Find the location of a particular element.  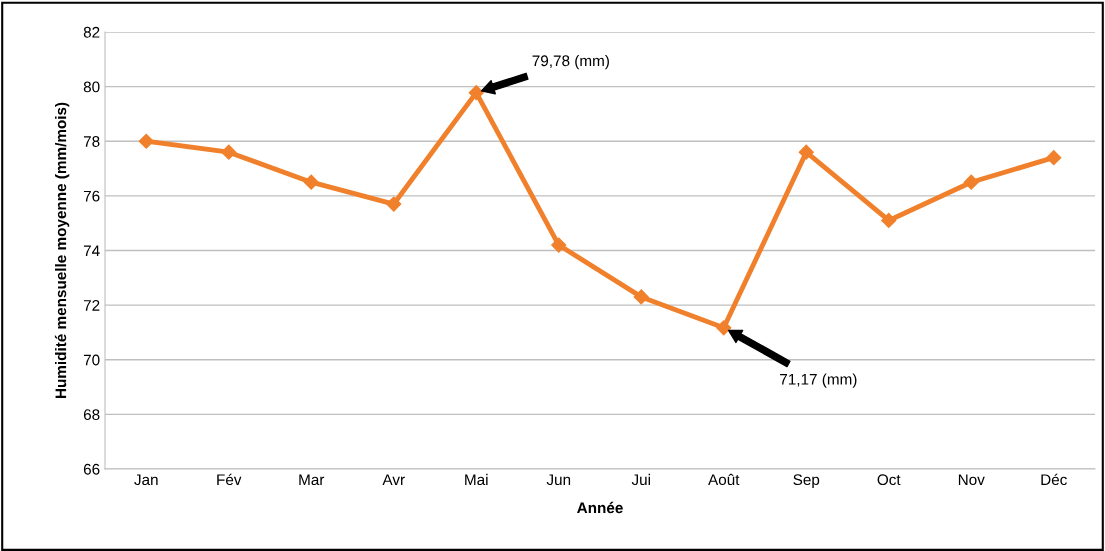

x-tick-label: Août is located at coordinates (724, 479).